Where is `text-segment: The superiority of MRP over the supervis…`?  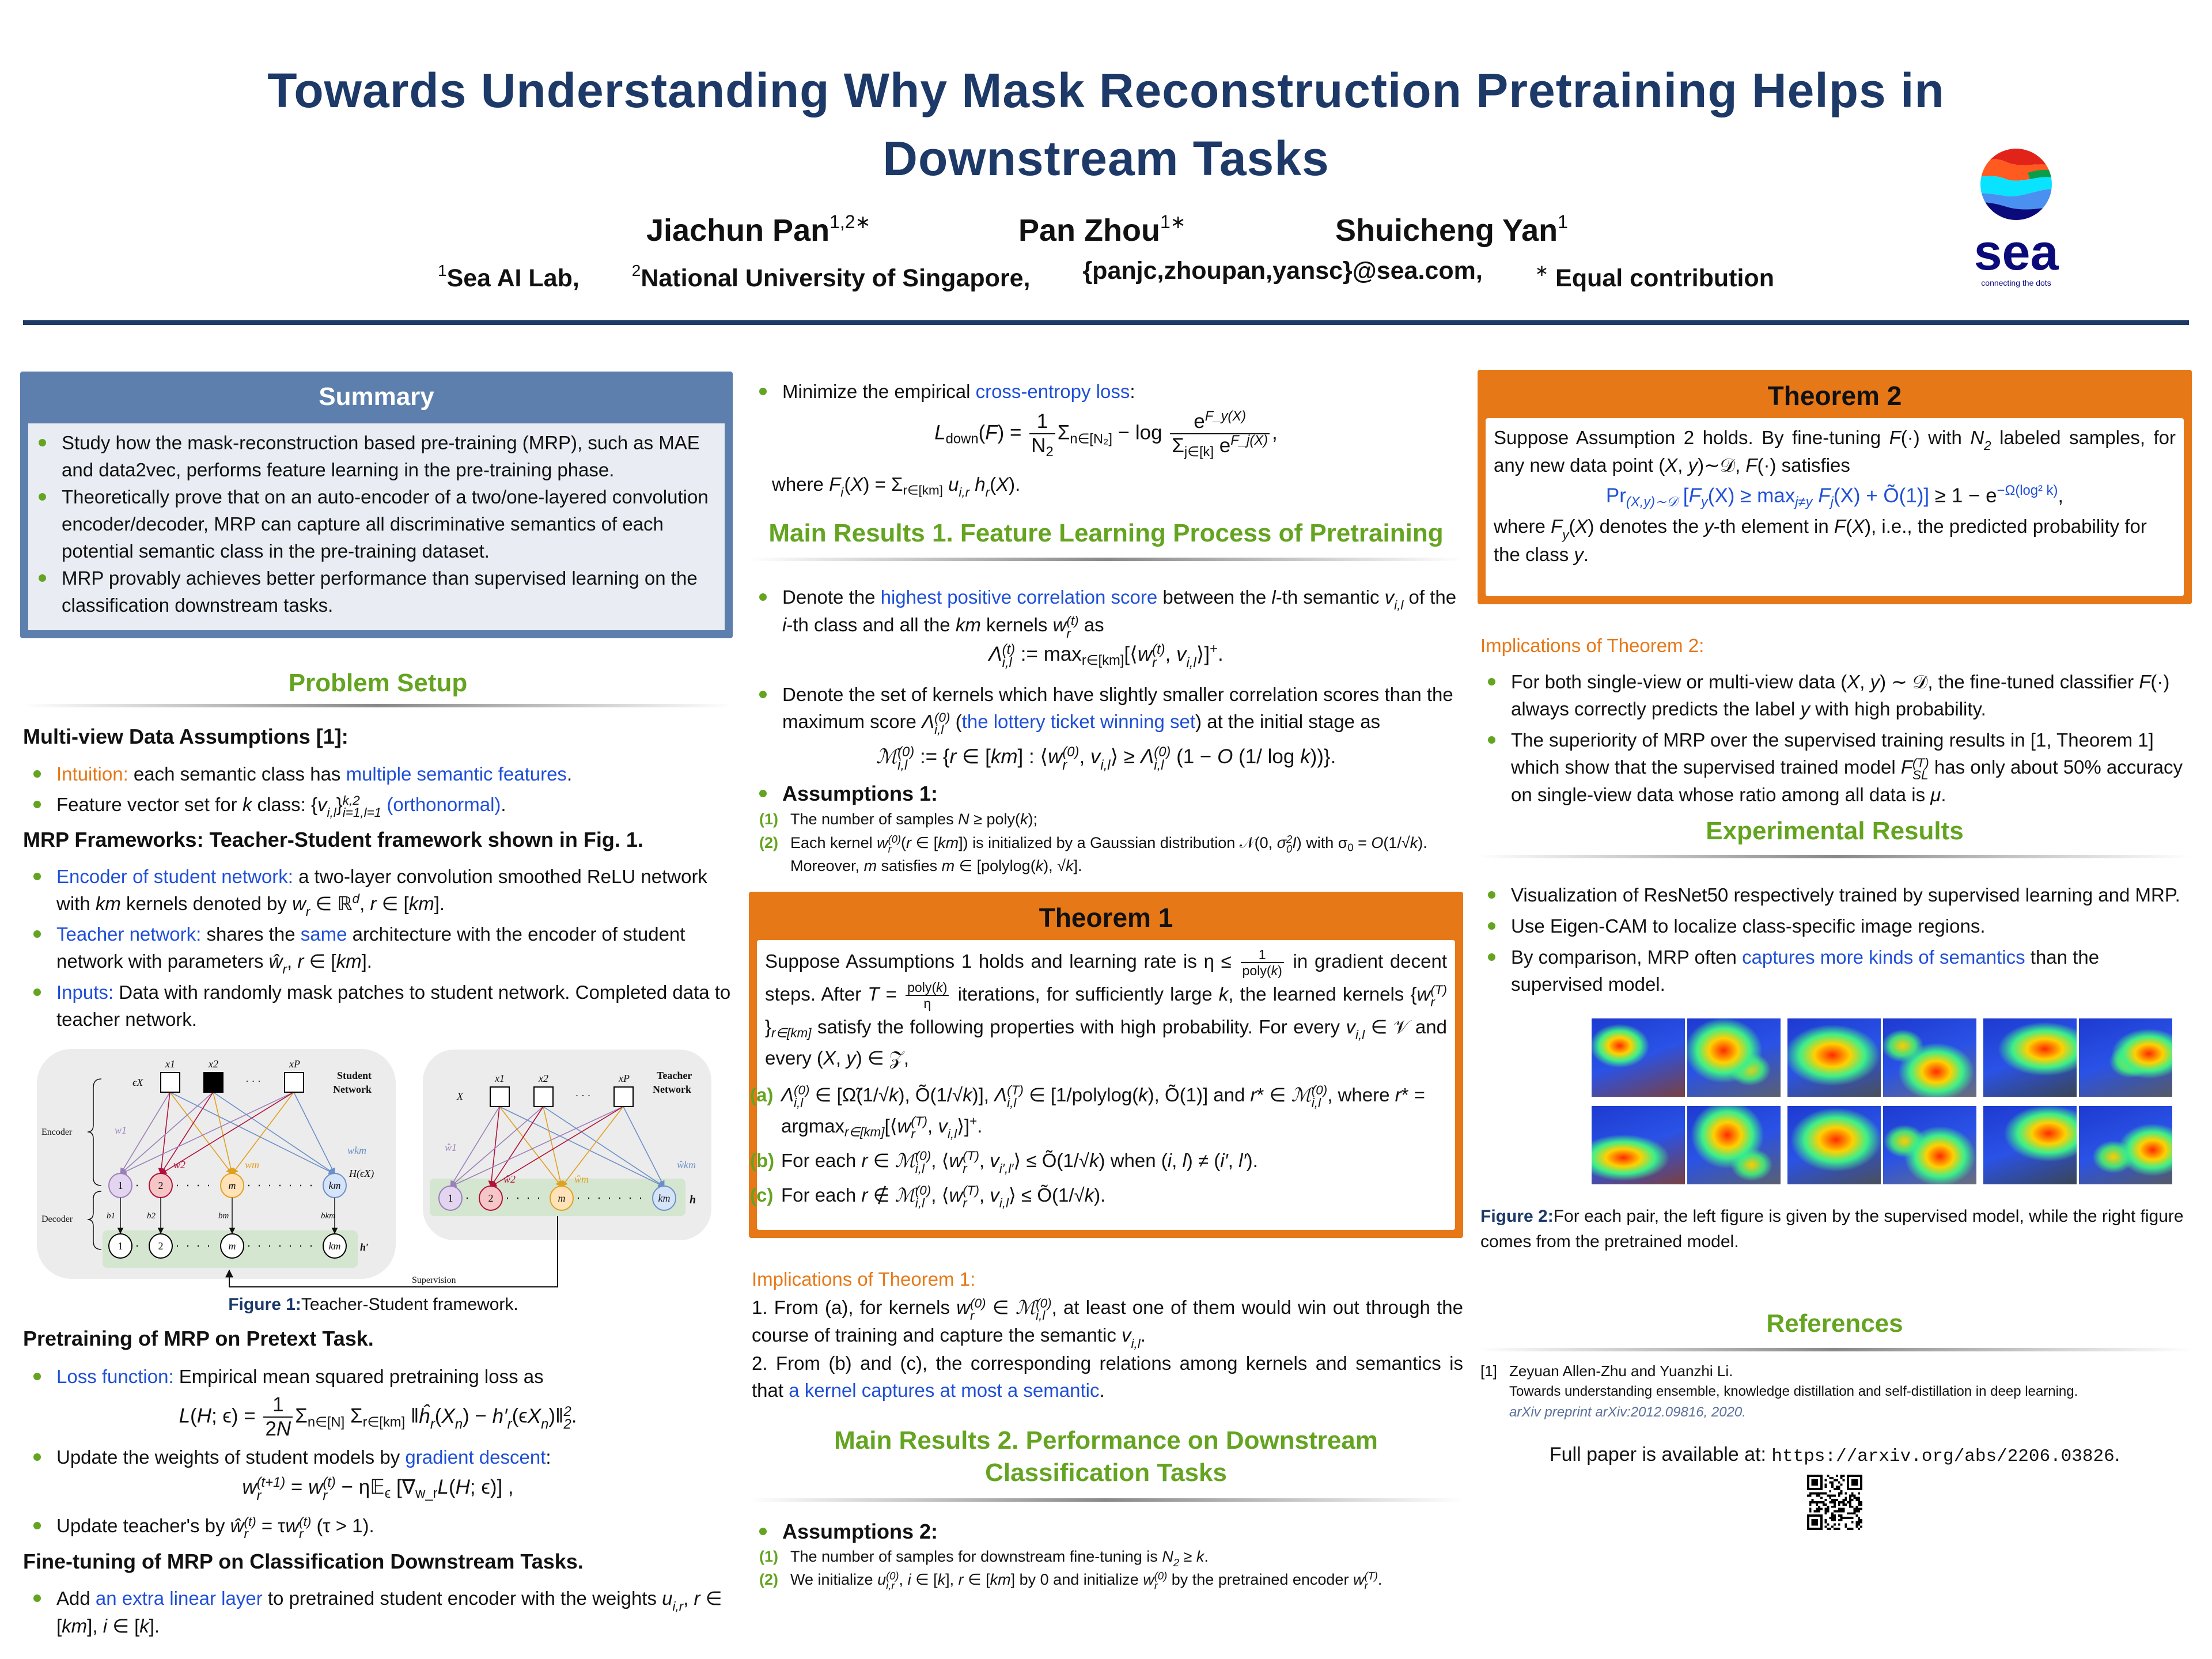 text-segment: The superiority of MRP over the supervis… is located at coordinates (1832, 753).